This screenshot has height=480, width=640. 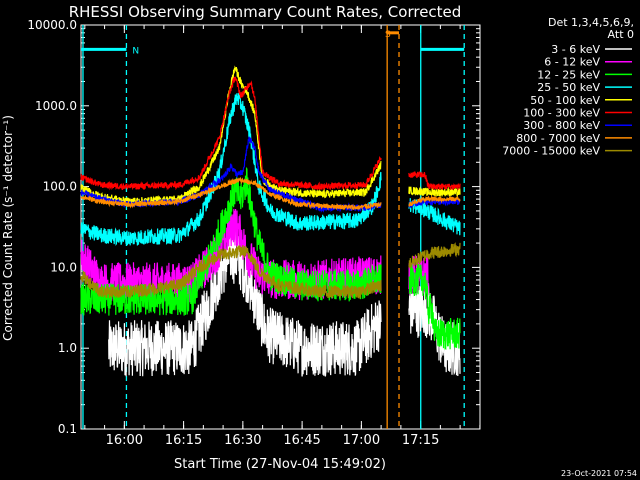 I want to click on x-axis-label: Start Time (27-Nov-04 15:49:02), so click(x=280, y=464).